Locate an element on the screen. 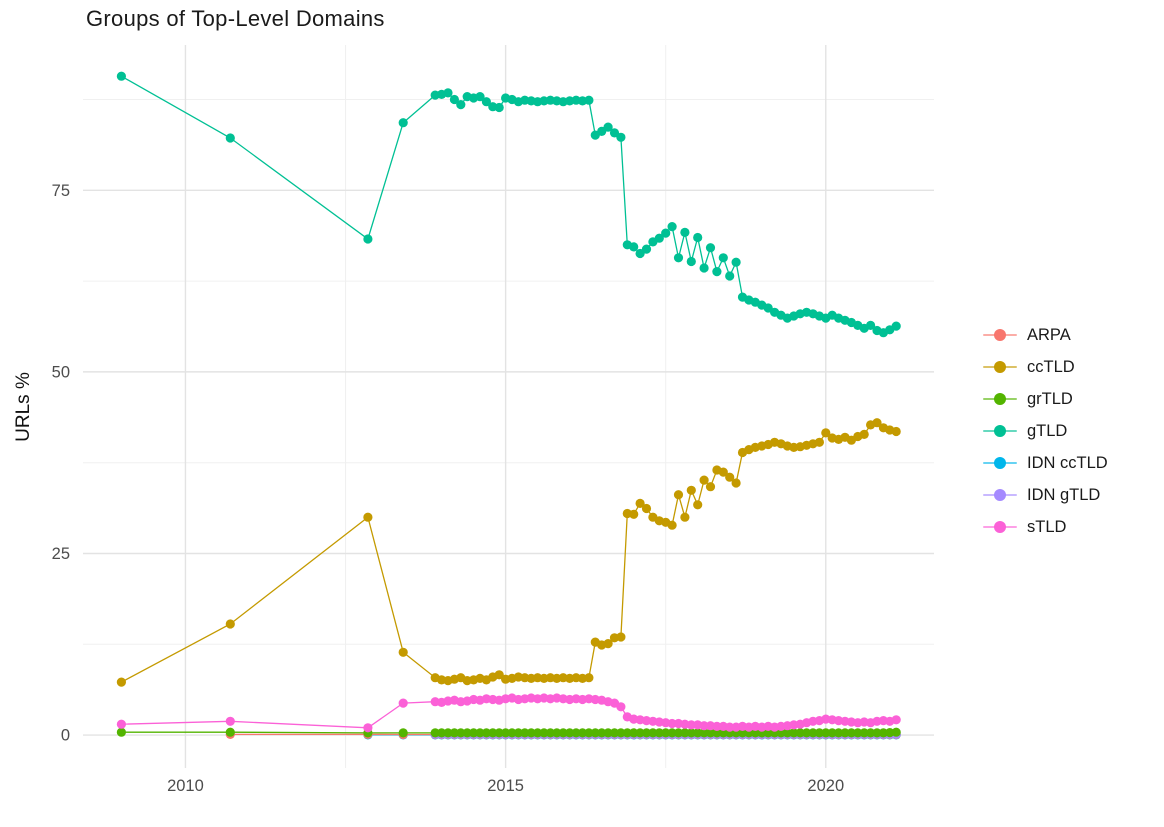  legend-item-gtld: gTLD is located at coordinates (1045, 431).